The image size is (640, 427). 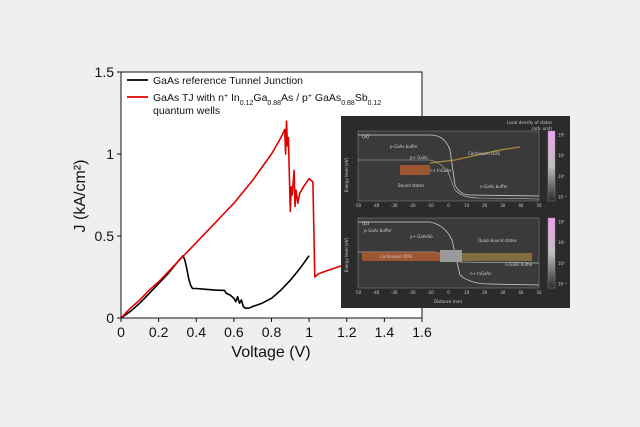 What do you see at coordinates (346, 174) in the screenshot?
I see `inset-ylabel-a: Energy level (eV)` at bounding box center [346, 174].